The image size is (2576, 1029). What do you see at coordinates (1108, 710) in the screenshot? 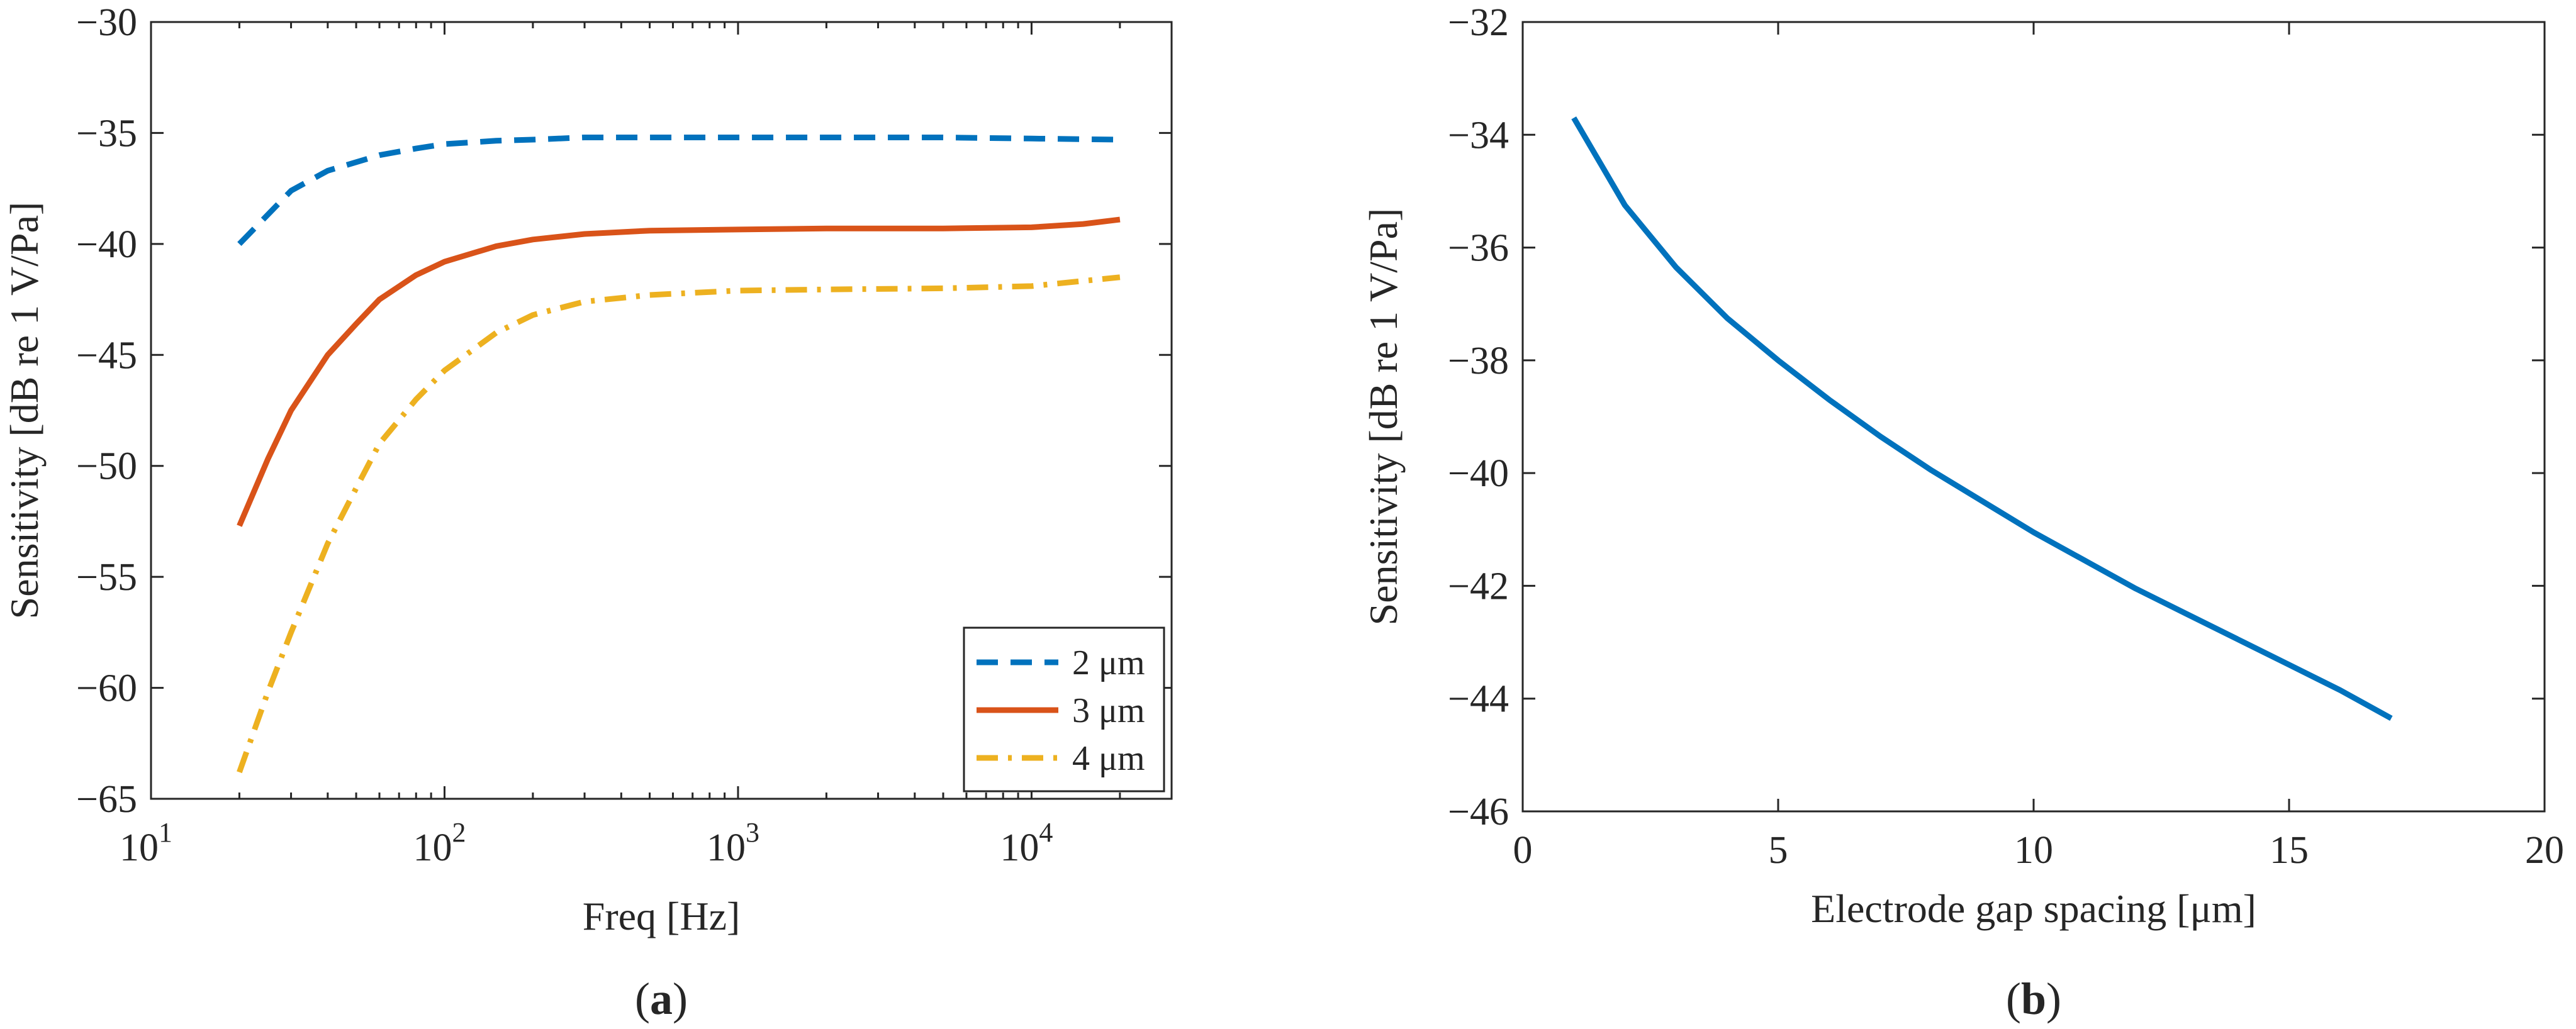
I see `legend-label-2: 3 μm` at bounding box center [1108, 710].